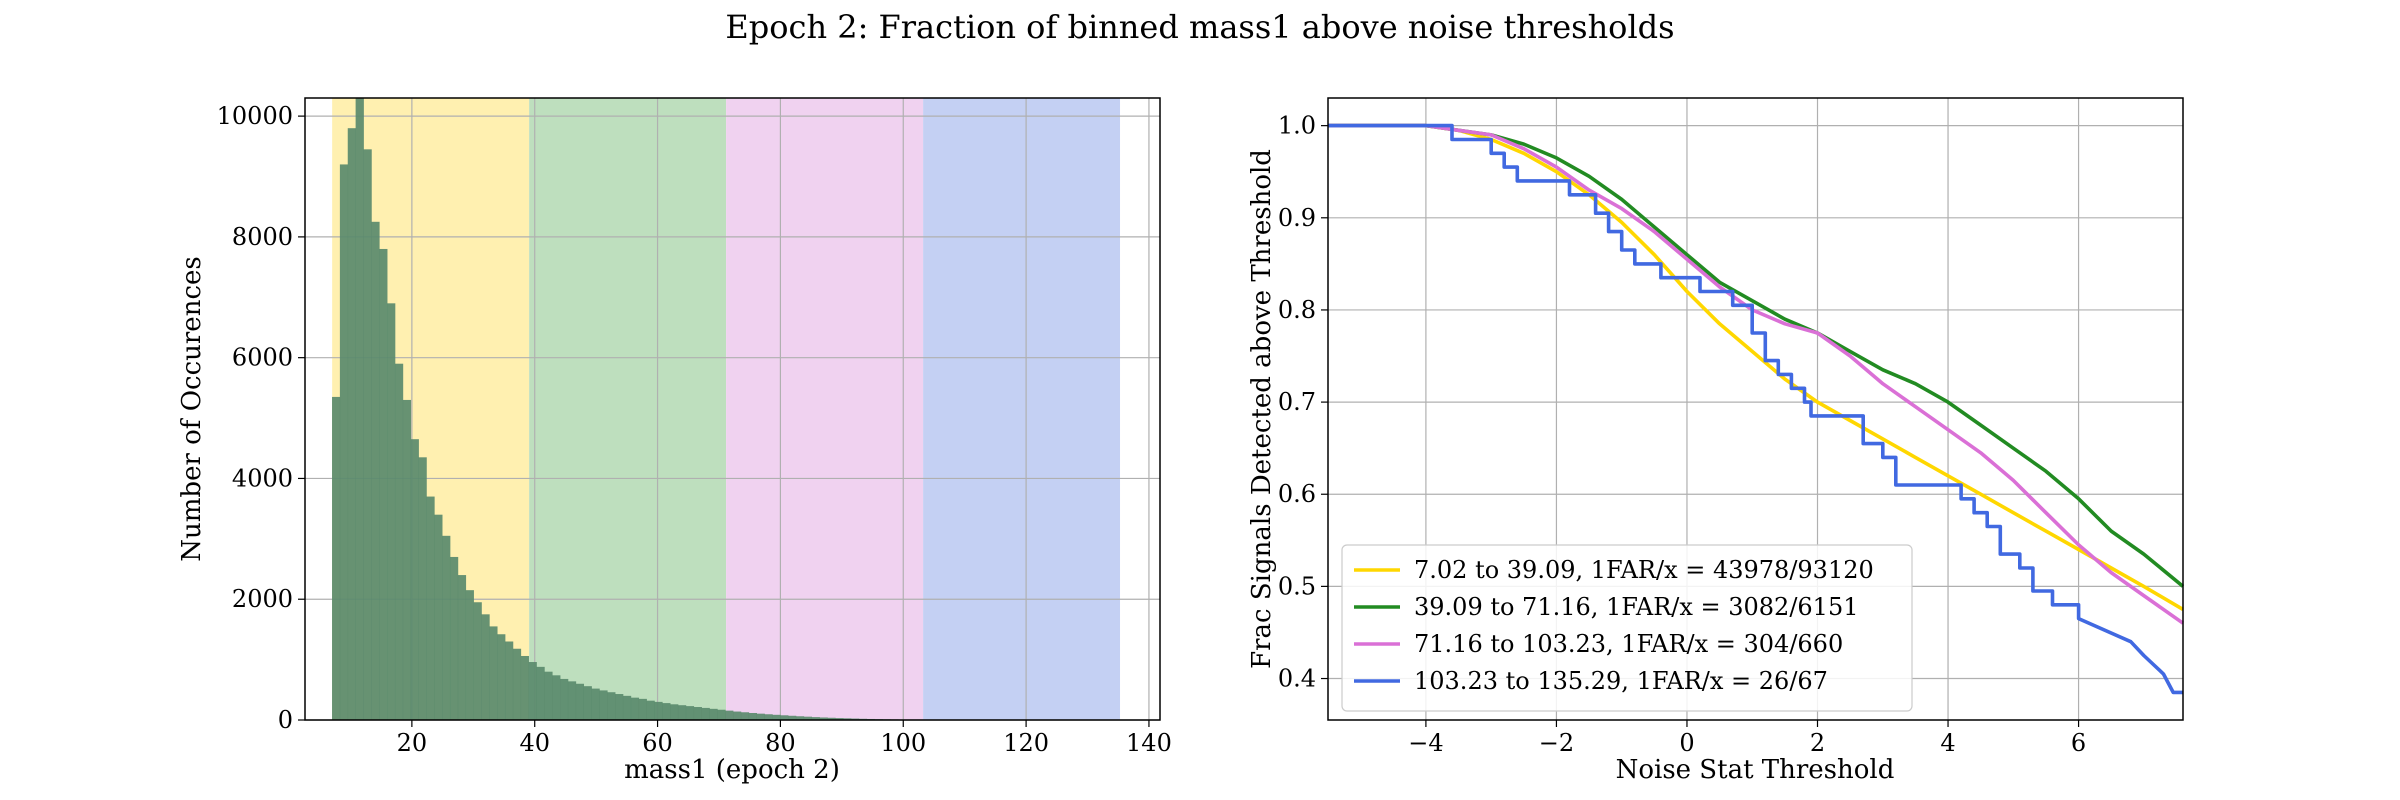 The width and height of the screenshot is (2400, 800). I want to click on x-tick-label: 140, so click(1149, 743).